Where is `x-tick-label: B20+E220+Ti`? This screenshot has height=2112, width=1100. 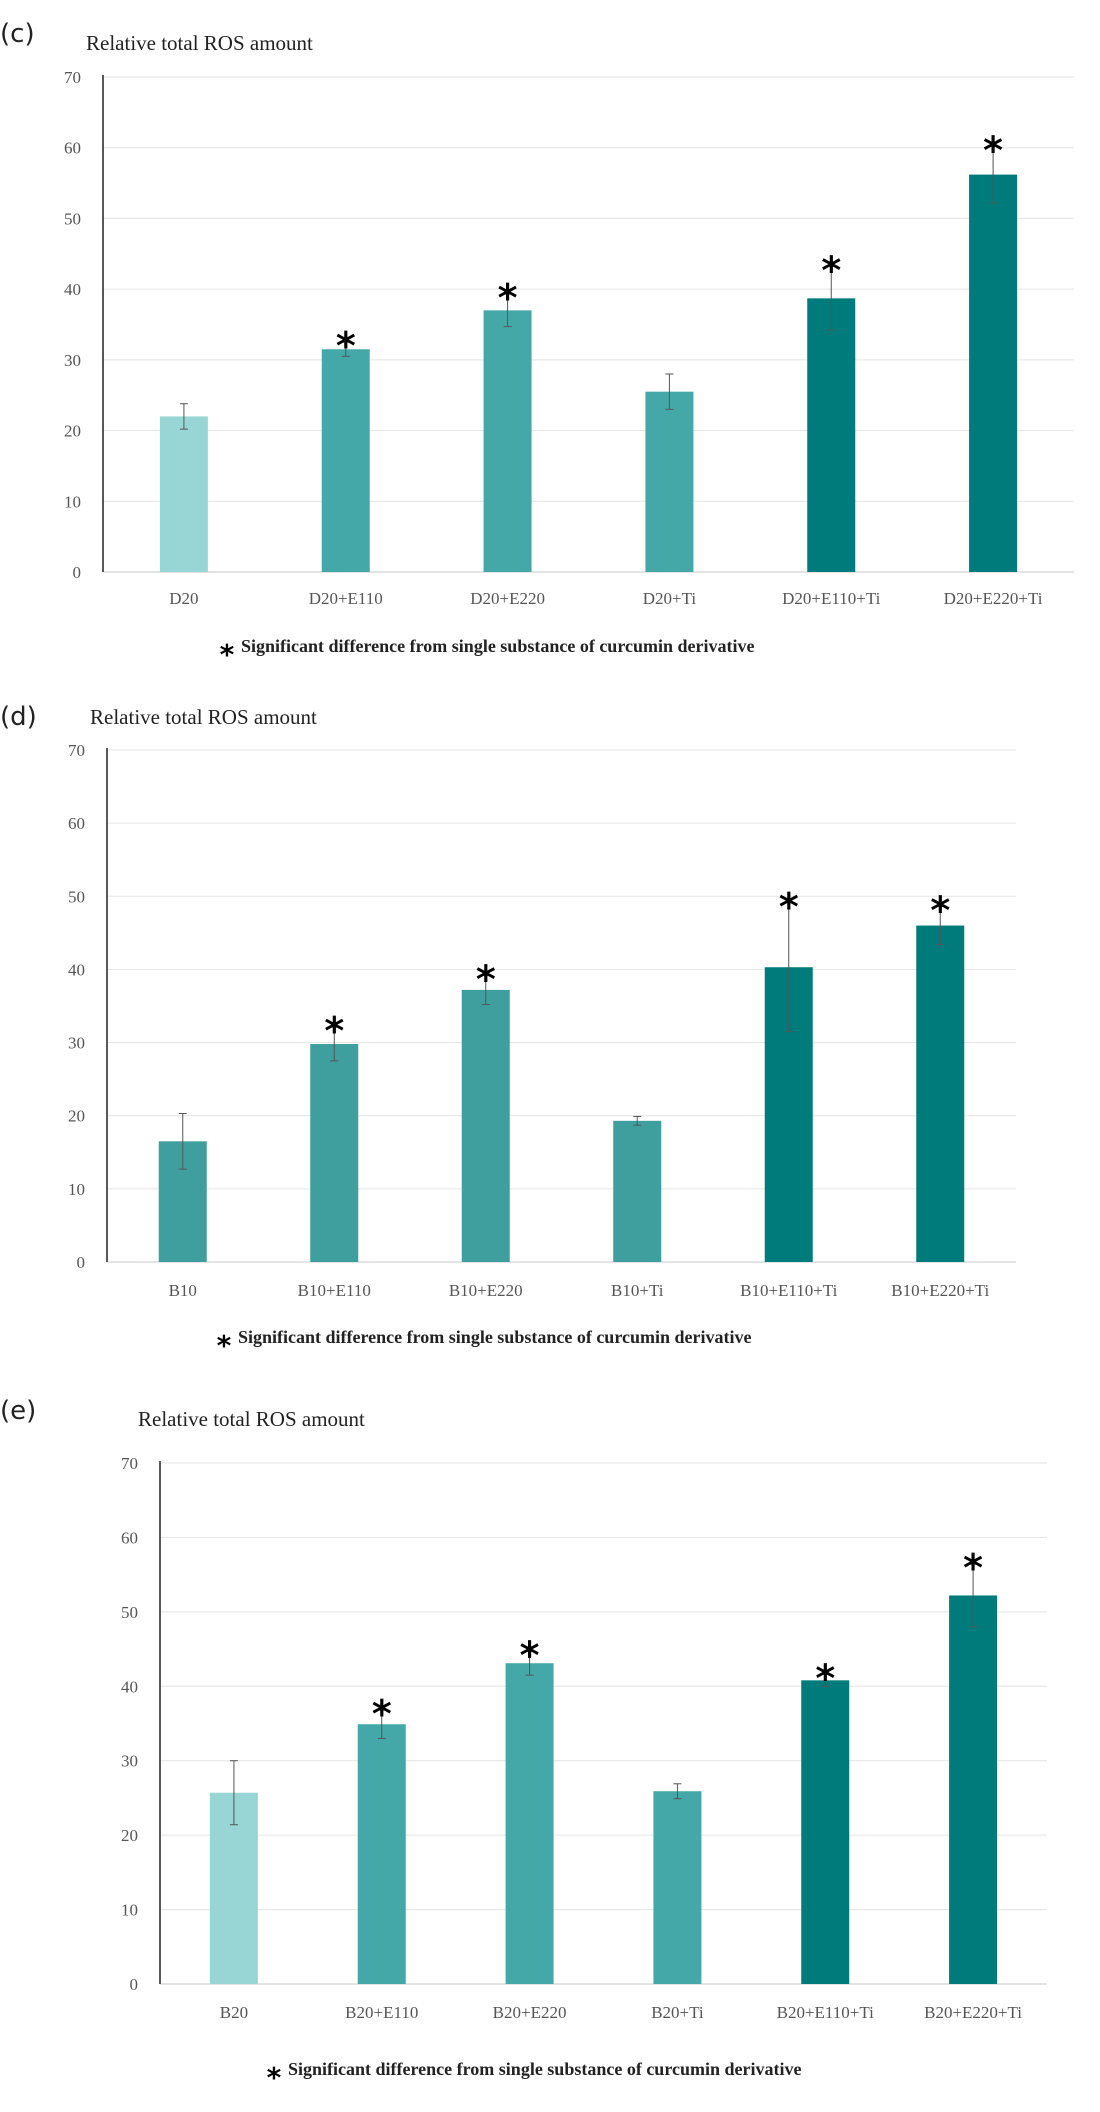 x-tick-label: B20+E220+Ti is located at coordinates (973, 2012).